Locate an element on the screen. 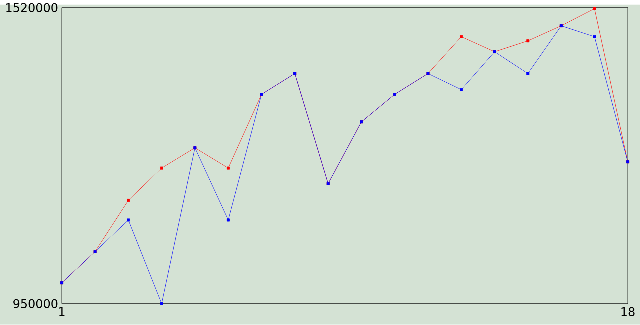  x-tick-label: 18 is located at coordinates (628, 311).